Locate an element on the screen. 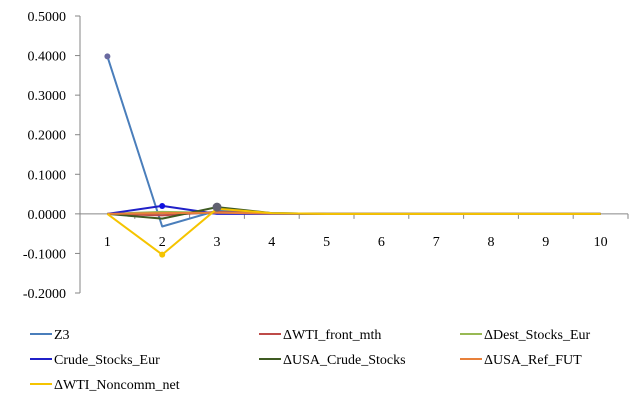 This screenshot has width=637, height=398. y-tick-label: 0.3000 is located at coordinates (47, 96).